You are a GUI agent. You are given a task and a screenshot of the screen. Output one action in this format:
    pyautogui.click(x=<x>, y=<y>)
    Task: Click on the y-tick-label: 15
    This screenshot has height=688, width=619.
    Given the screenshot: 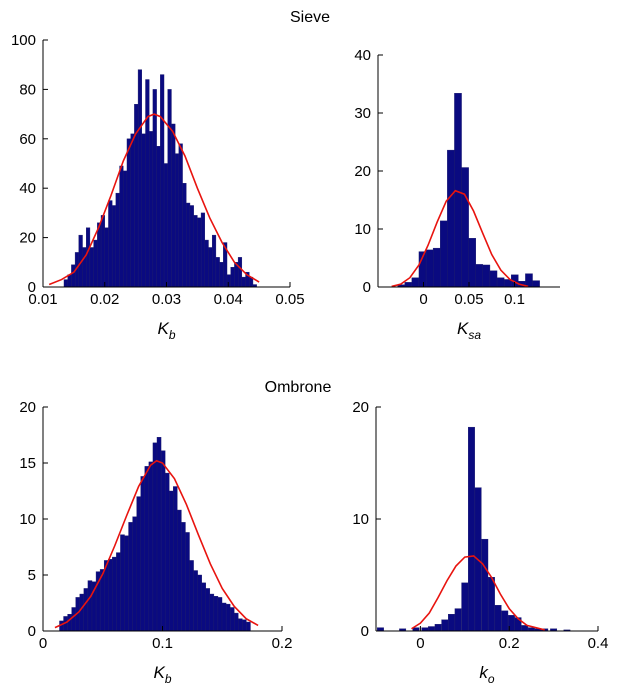 What is the action you would take?
    pyautogui.click(x=27, y=463)
    